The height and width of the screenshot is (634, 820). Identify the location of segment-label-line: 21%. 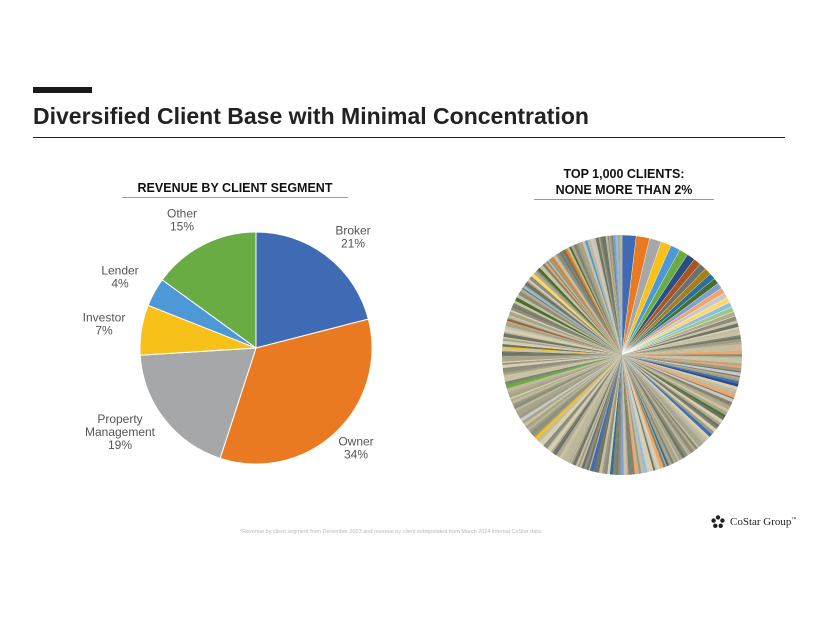
(353, 244).